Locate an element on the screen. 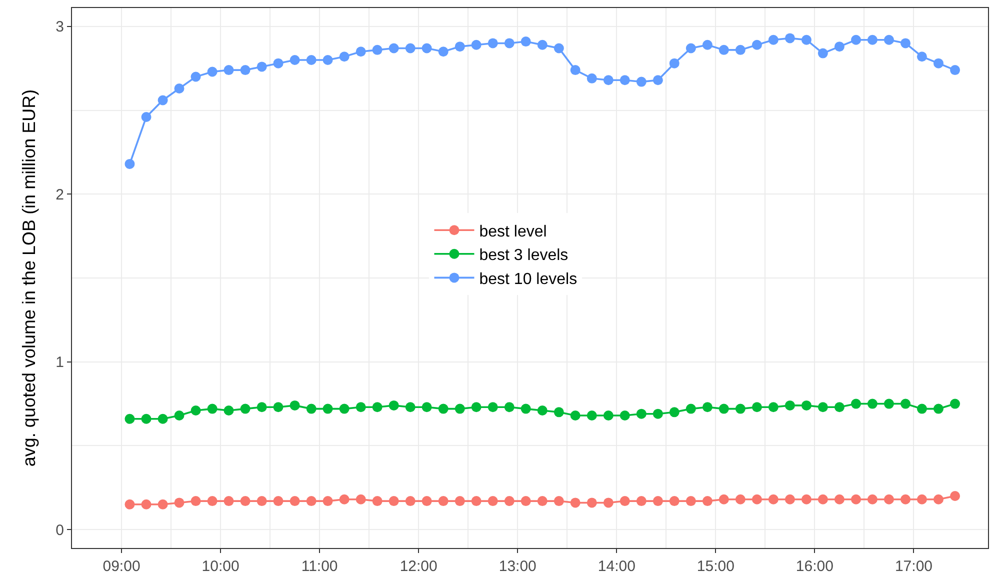  legend-label: best 3 levels is located at coordinates (523, 255).